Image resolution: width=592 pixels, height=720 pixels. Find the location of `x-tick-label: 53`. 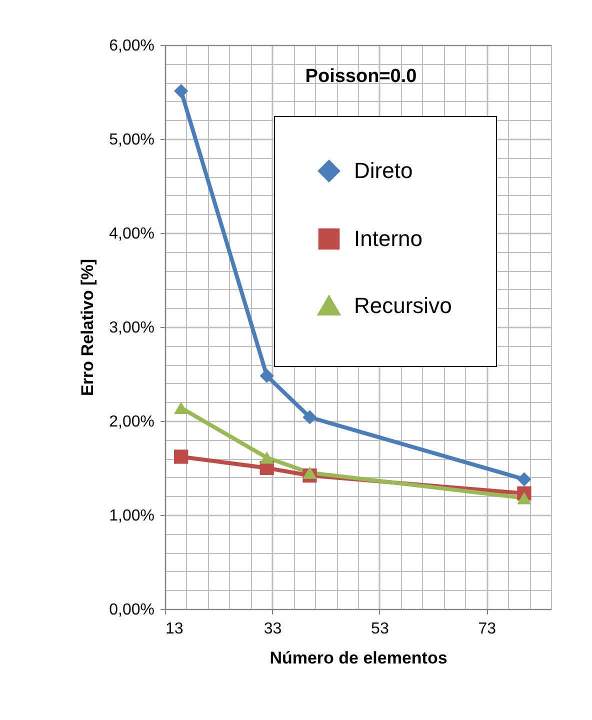

x-tick-label: 53 is located at coordinates (380, 629).